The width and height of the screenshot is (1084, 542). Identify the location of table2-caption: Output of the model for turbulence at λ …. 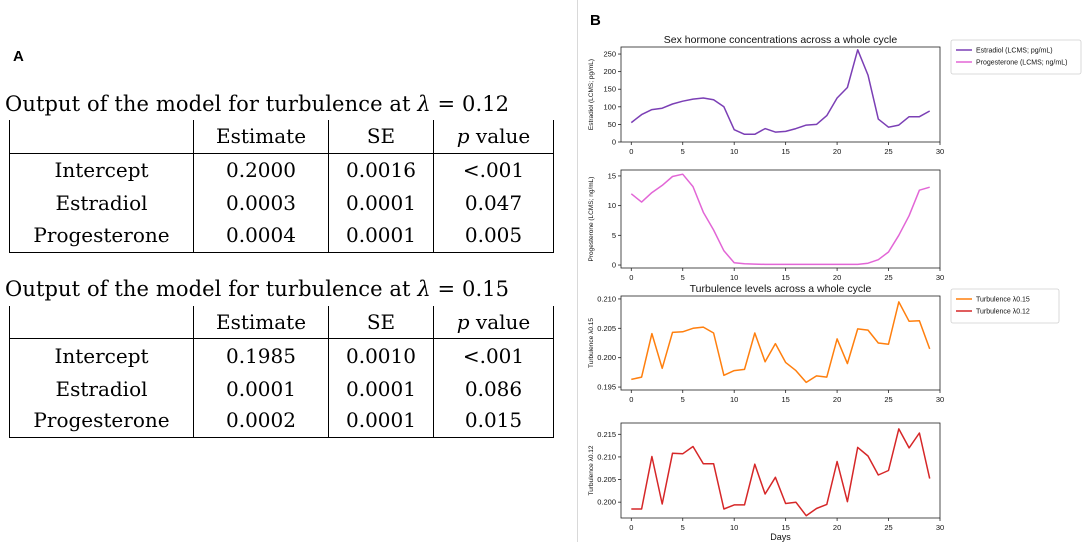
(257, 289).